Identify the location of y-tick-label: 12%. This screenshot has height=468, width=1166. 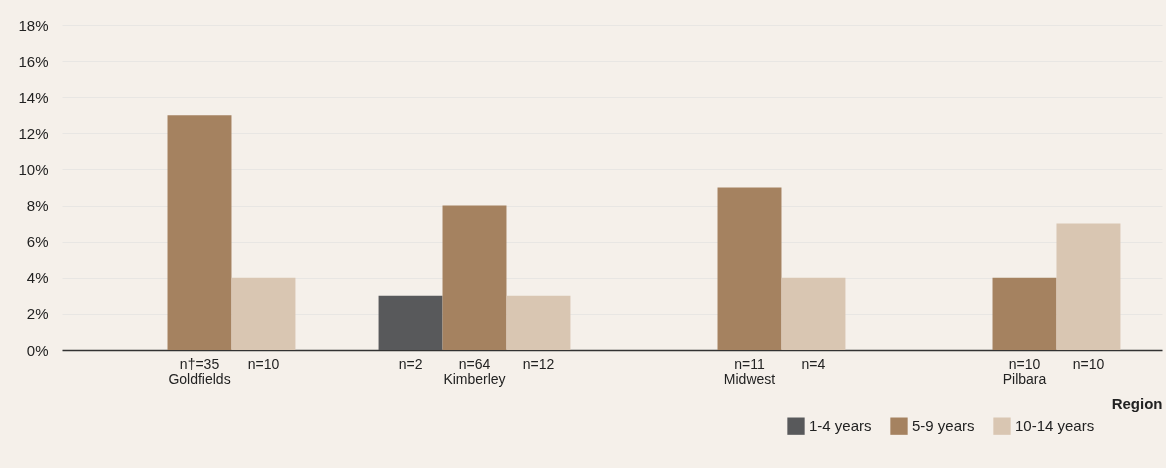
(33, 133).